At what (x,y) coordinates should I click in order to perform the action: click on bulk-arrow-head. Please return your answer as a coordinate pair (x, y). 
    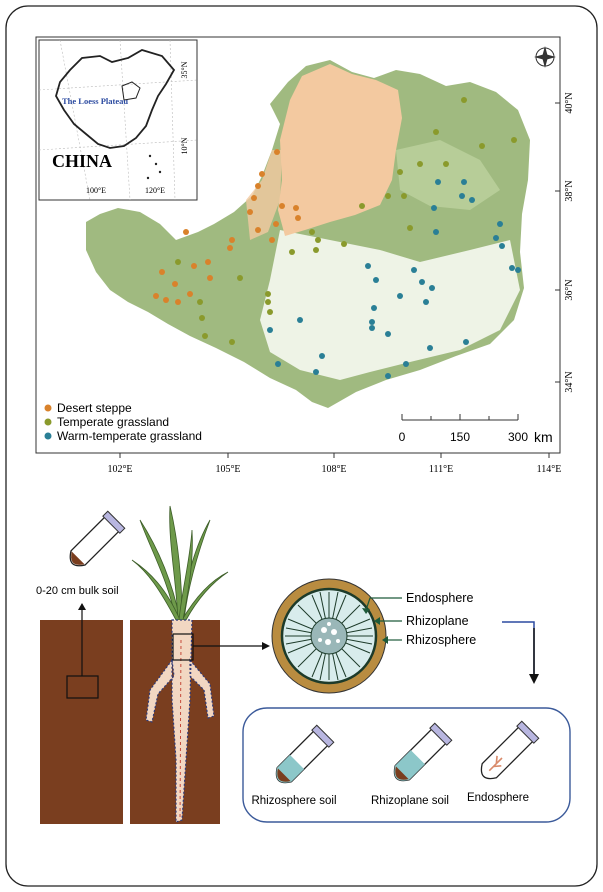
    Looking at the image, I should click on (82, 606).